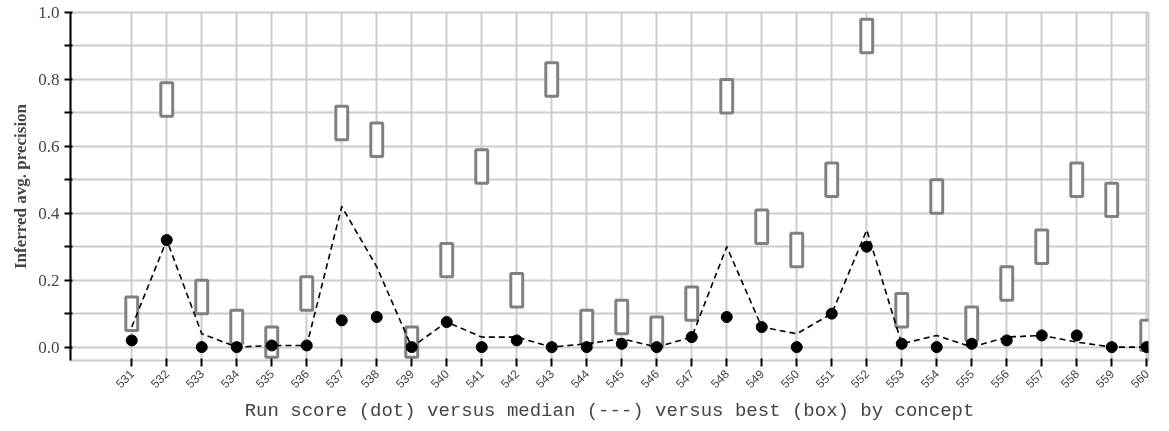  What do you see at coordinates (825, 378) in the screenshot?
I see `x-tick-label: 551` at bounding box center [825, 378].